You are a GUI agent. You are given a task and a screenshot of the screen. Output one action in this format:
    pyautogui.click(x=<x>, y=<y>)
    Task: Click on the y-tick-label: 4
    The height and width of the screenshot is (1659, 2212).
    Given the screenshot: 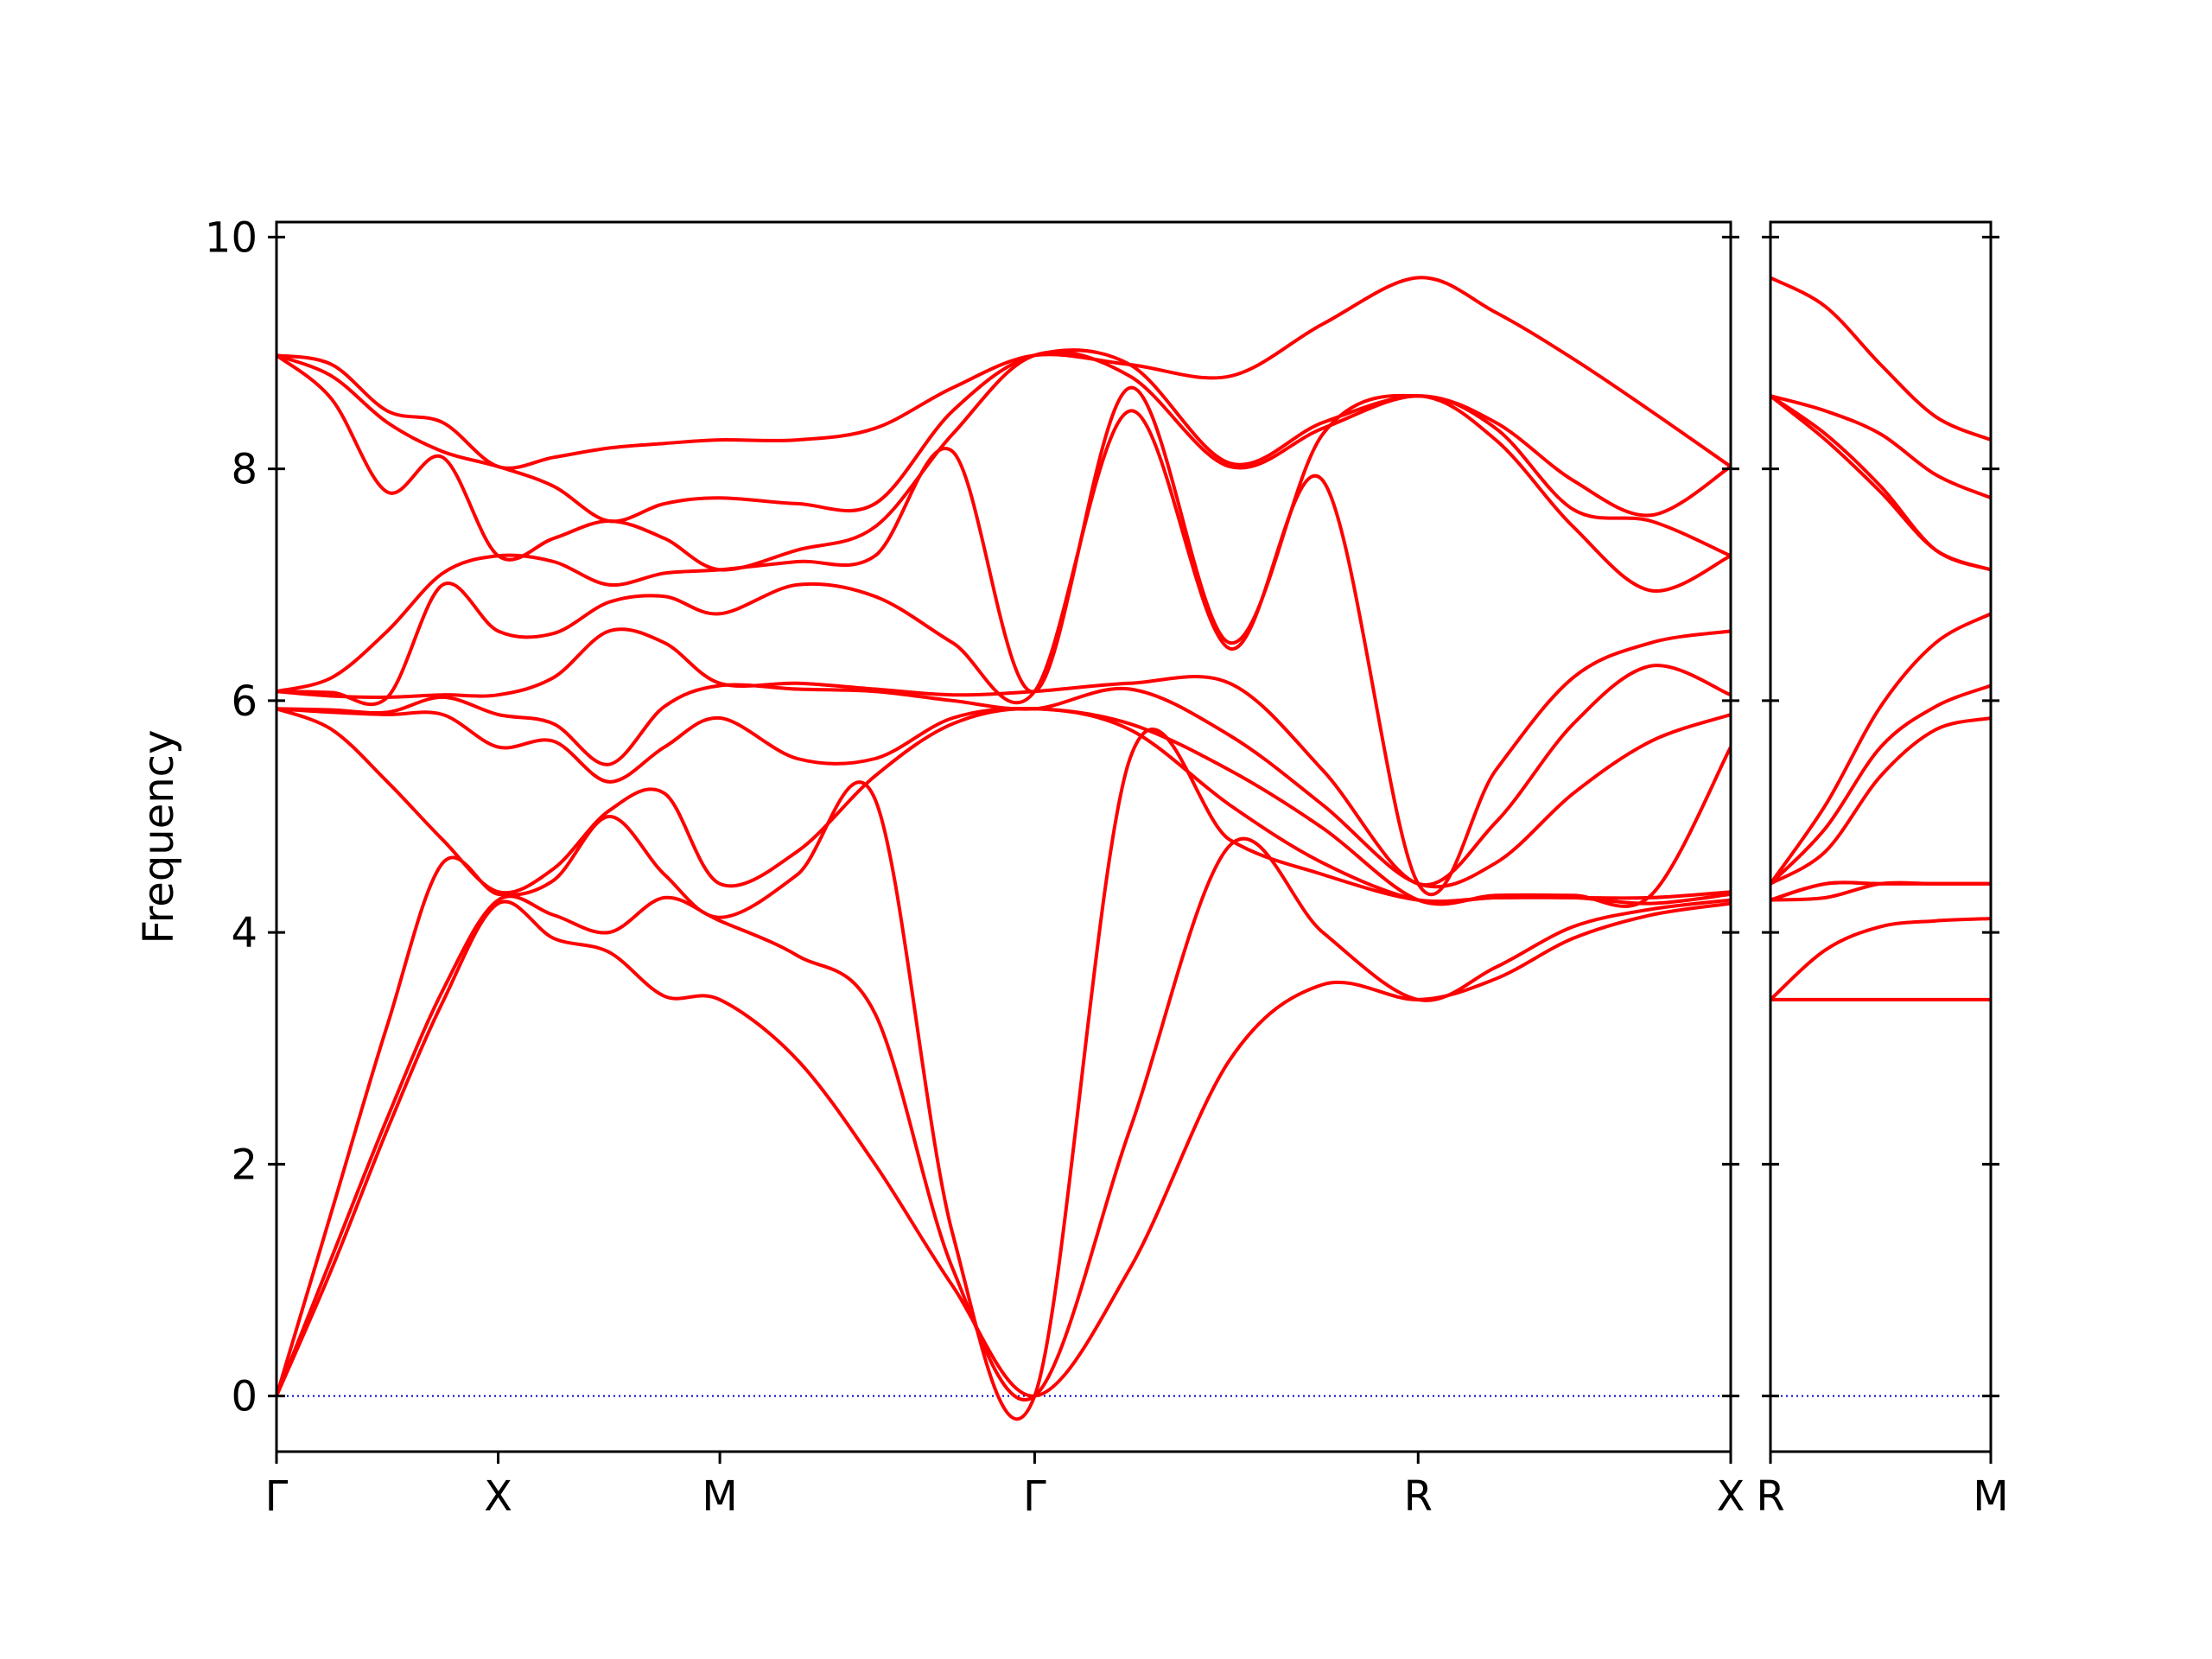 What is the action you would take?
    pyautogui.click(x=244, y=933)
    